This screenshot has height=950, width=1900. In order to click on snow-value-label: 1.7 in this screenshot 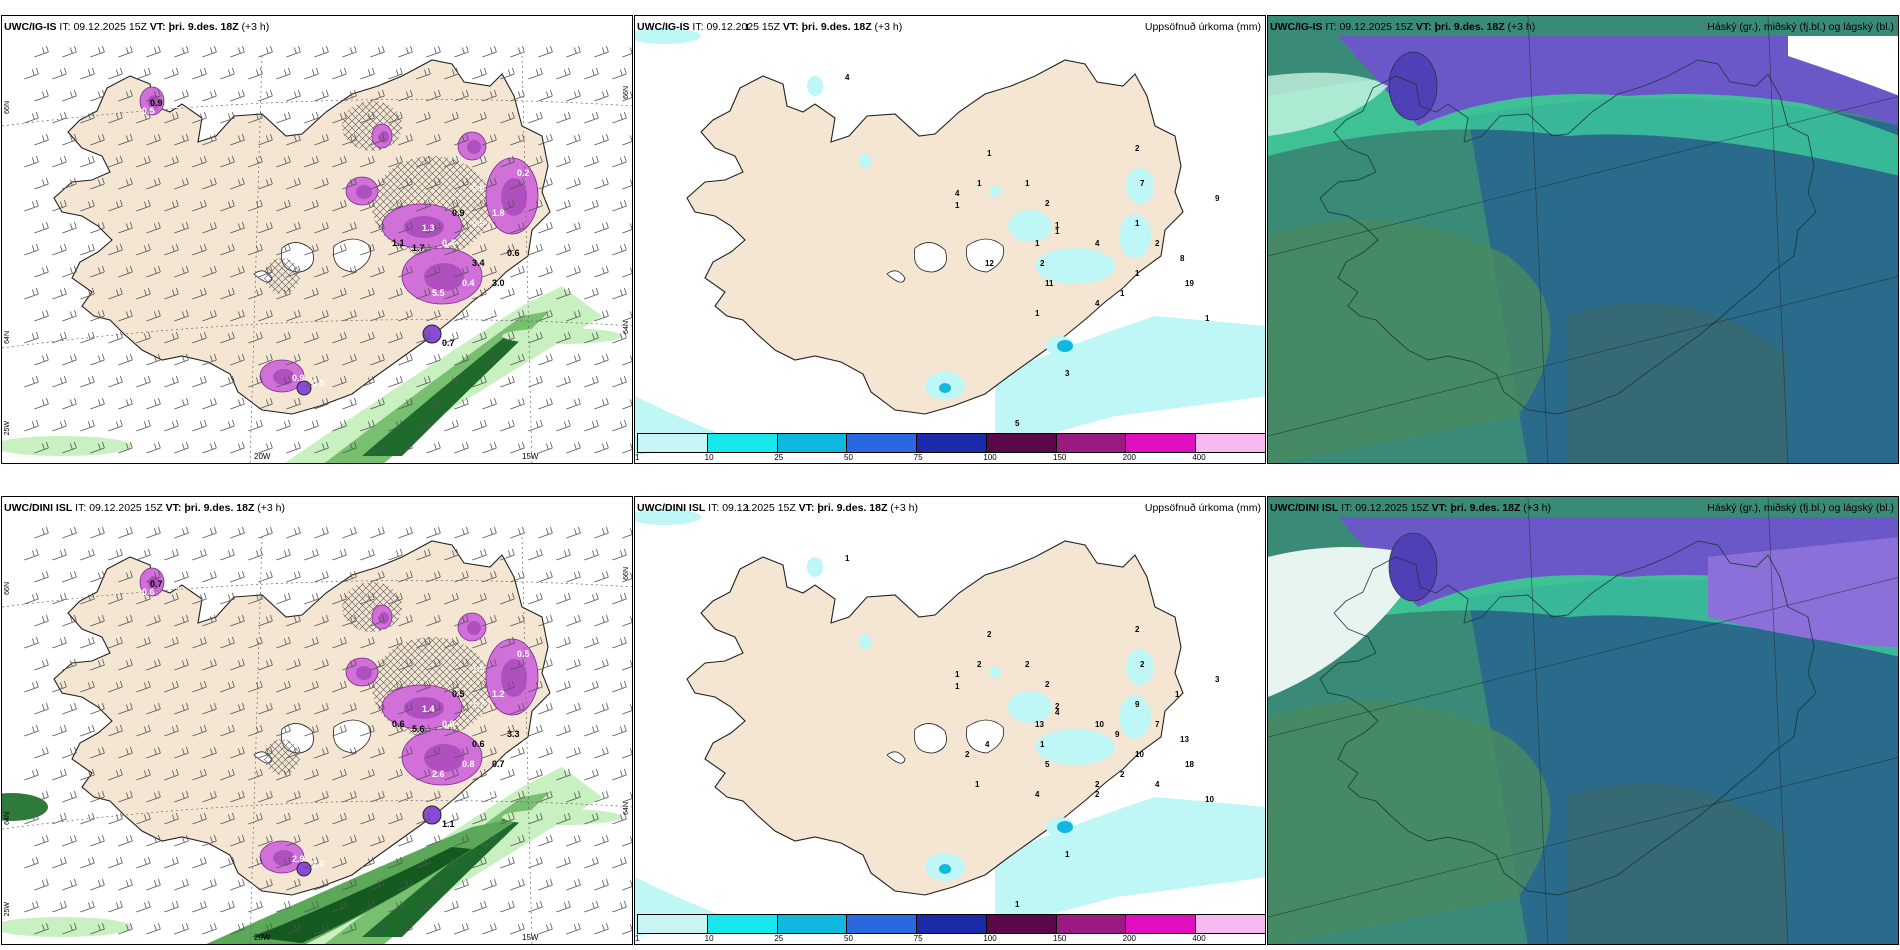, I will do `click(418, 248)`.